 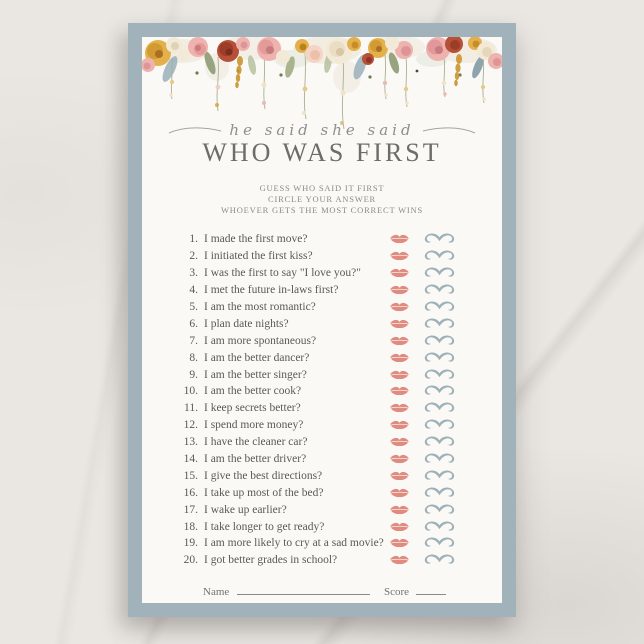 I want to click on question-row: 9. I am the better singer?, so click(x=317, y=374).